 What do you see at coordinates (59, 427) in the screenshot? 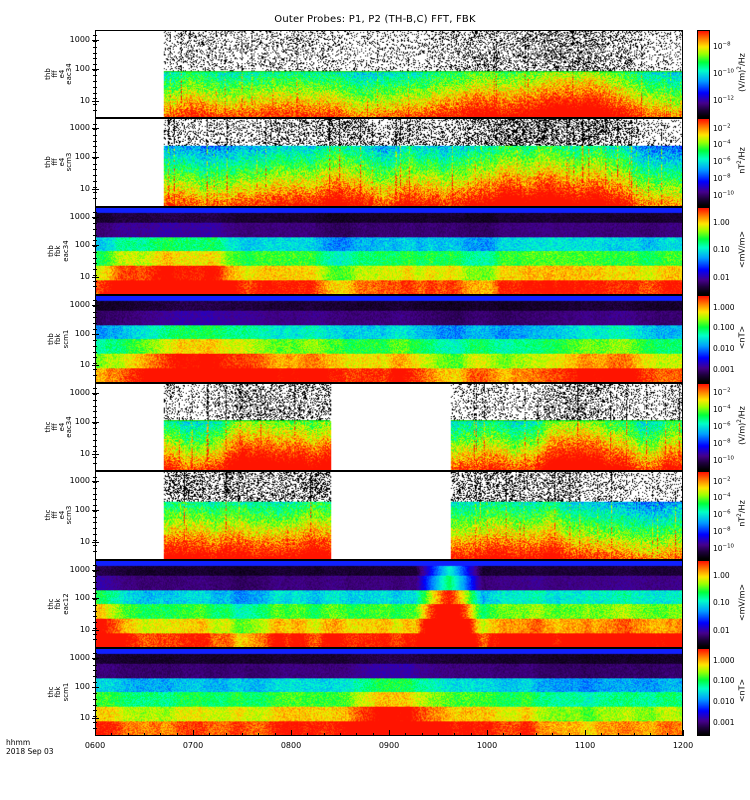
I see `panel-ylabel-thc-fff-e4-eac34: thc fff e4 eac34` at bounding box center [59, 427].